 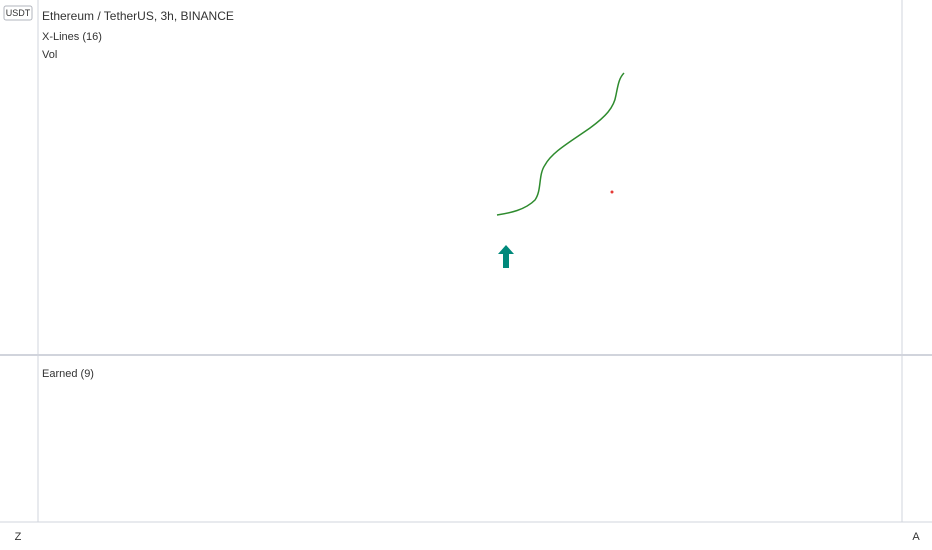 What do you see at coordinates (18, 537) in the screenshot?
I see `corner-label: Z` at bounding box center [18, 537].